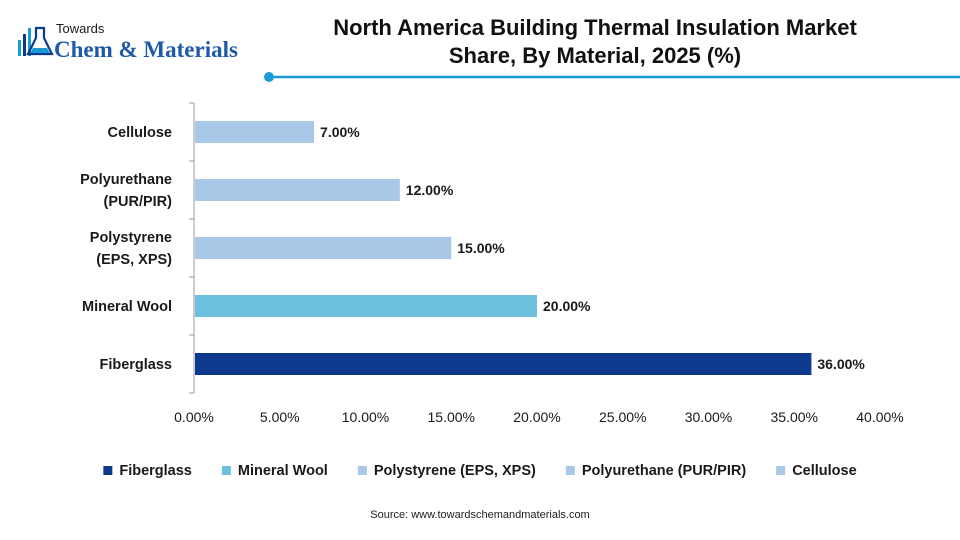  Describe the element at coordinates (824, 471) in the screenshot. I see `legend-label: Cellulose` at that location.